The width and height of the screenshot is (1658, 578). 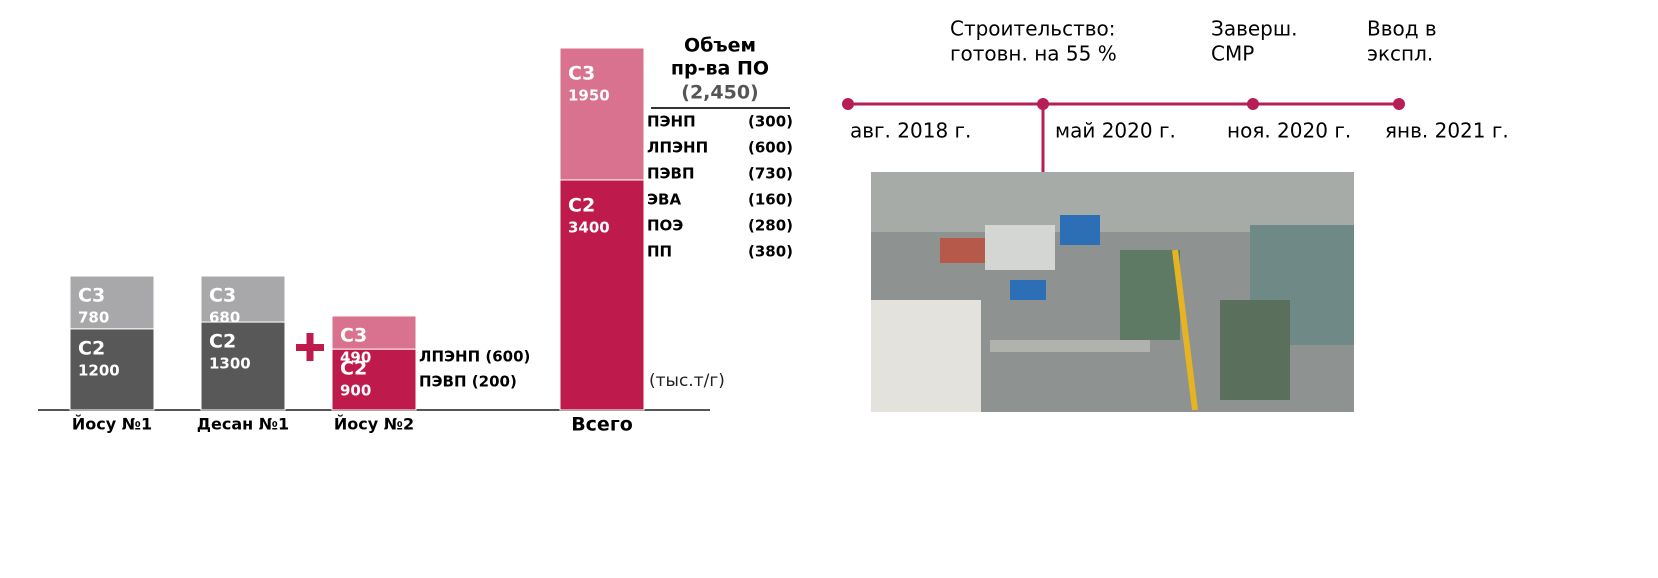 What do you see at coordinates (719, 93) in the screenshot?
I see `table-total: (2,450)` at bounding box center [719, 93].